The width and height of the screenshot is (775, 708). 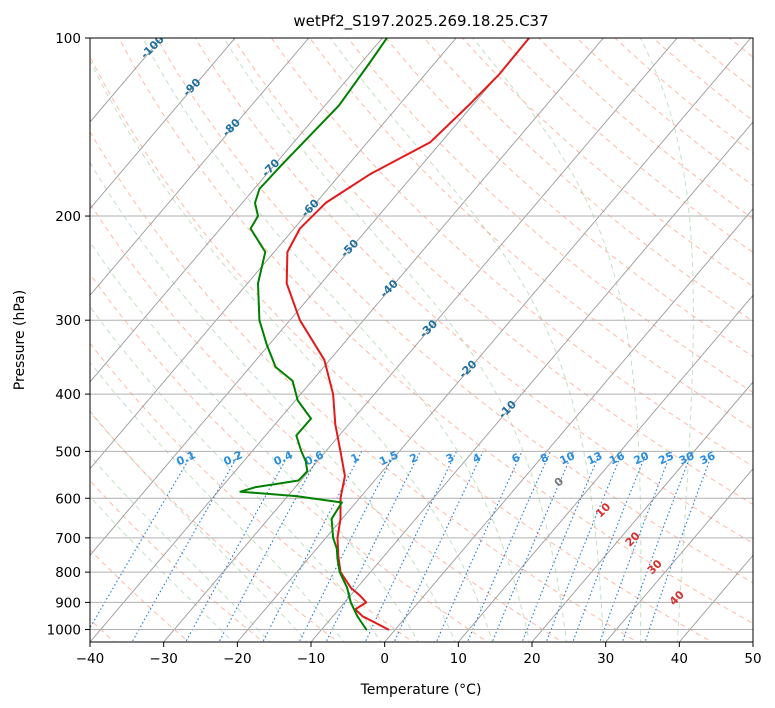 I want to click on y-tick-label: 700, so click(x=68, y=539).